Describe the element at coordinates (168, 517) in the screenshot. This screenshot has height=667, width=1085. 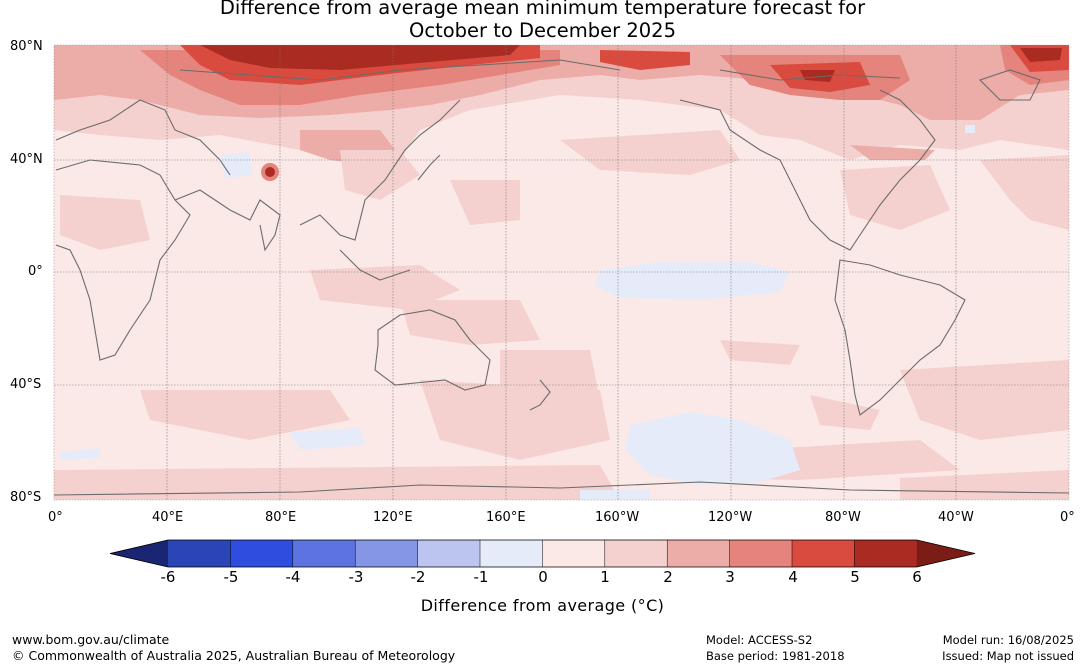
I see `lon-label-40e: 40°E` at that location.